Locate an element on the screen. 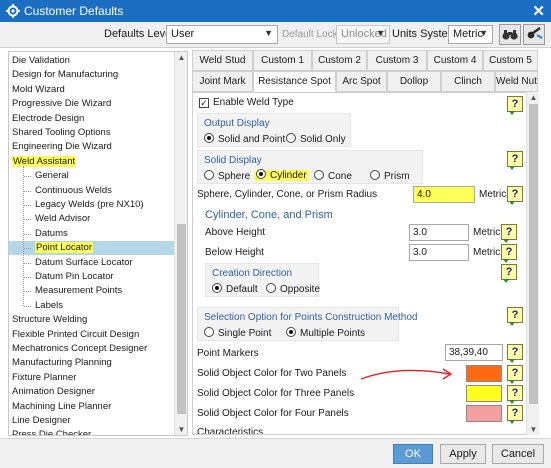 The height and width of the screenshot is (468, 551). cancel-button: Cancel is located at coordinates (518, 454).